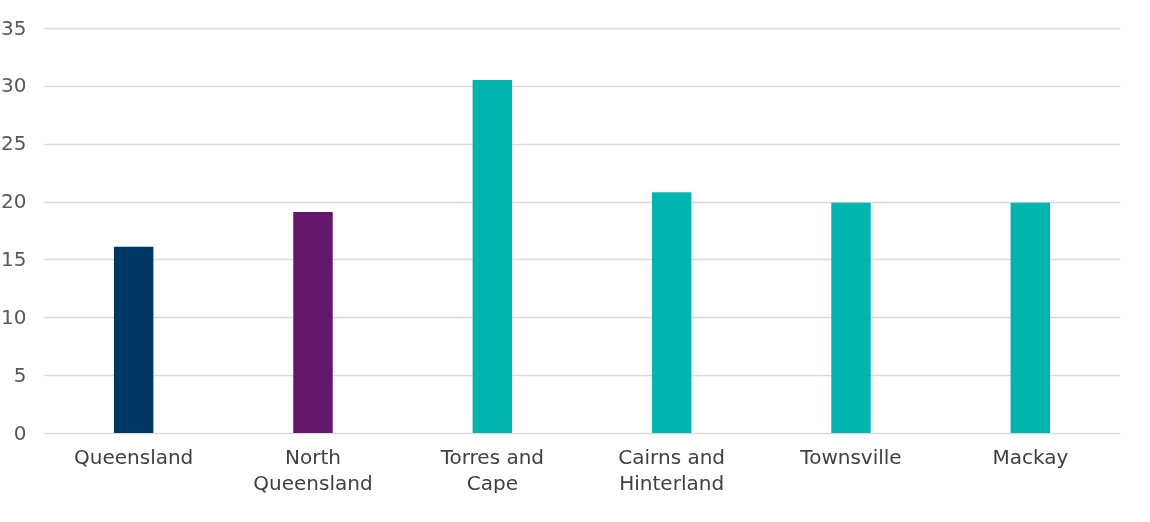 The height and width of the screenshot is (522, 1150). I want to click on y-tick-label: 5, so click(20, 374).